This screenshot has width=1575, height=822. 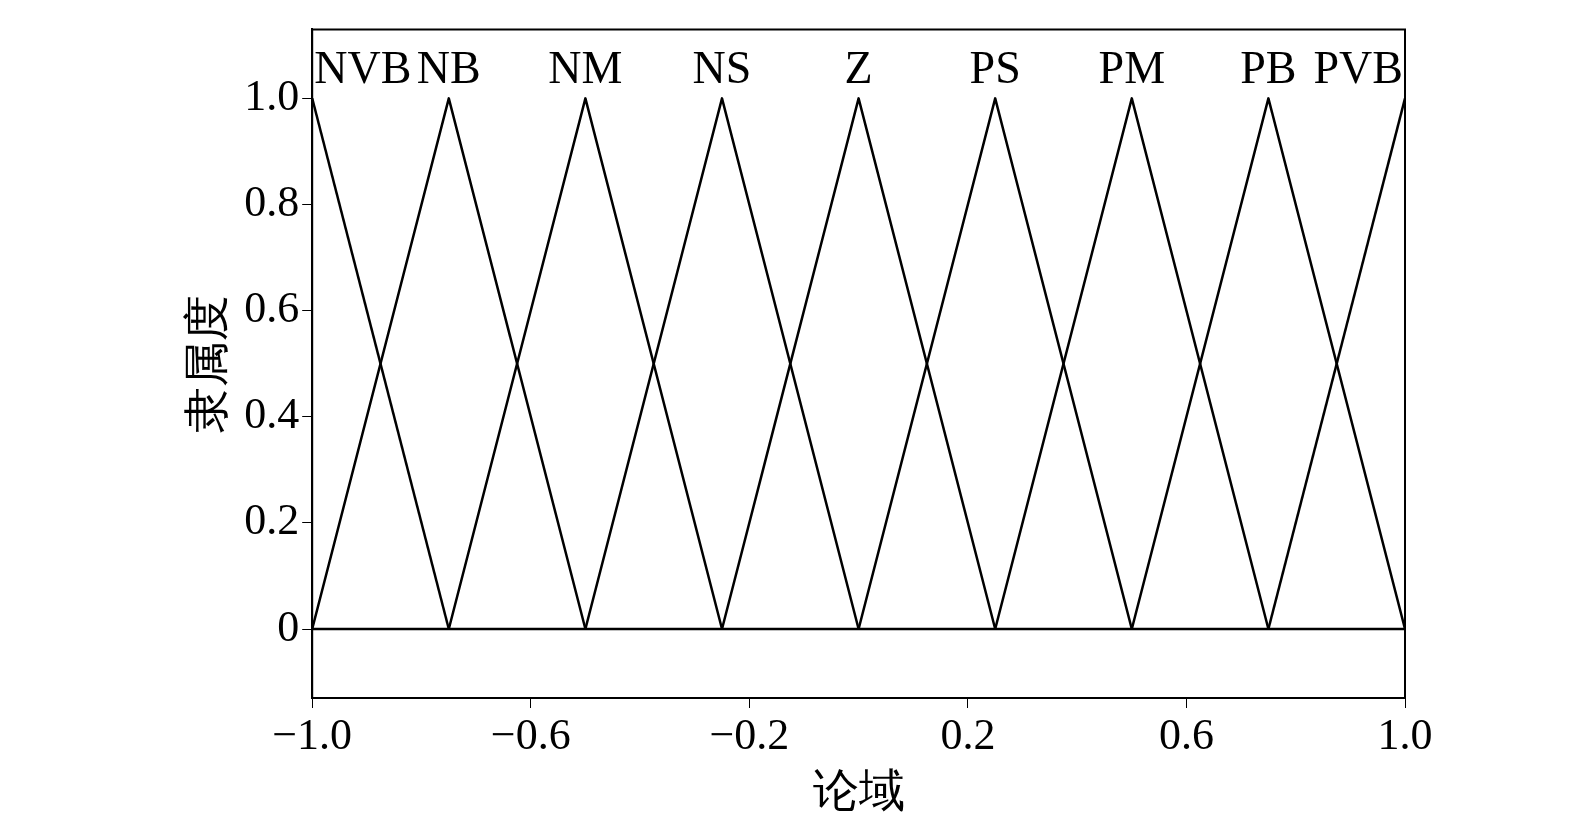 What do you see at coordinates (858, 791) in the screenshot?
I see `x-axis-title: 论域` at bounding box center [858, 791].